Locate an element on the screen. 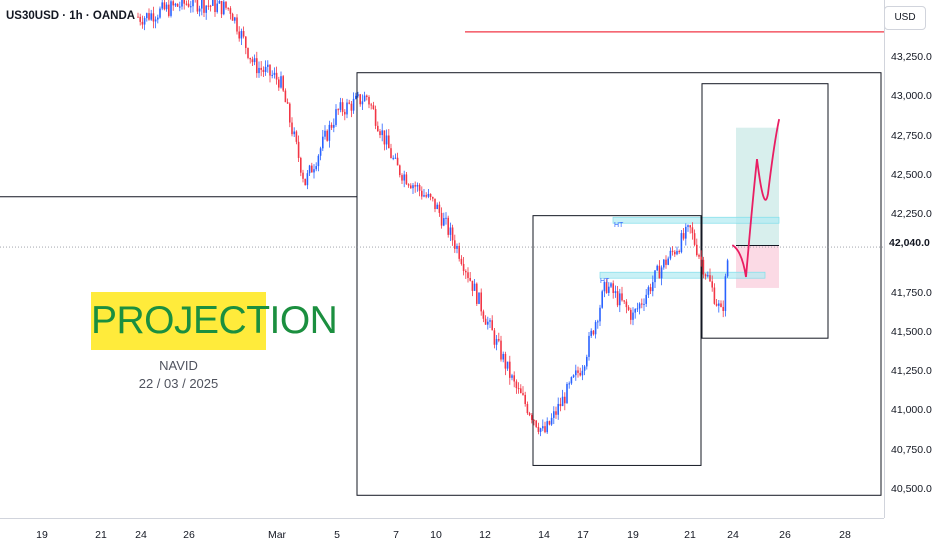 This screenshot has width=932, height=551. time-tick-label: 21 is located at coordinates (690, 535).